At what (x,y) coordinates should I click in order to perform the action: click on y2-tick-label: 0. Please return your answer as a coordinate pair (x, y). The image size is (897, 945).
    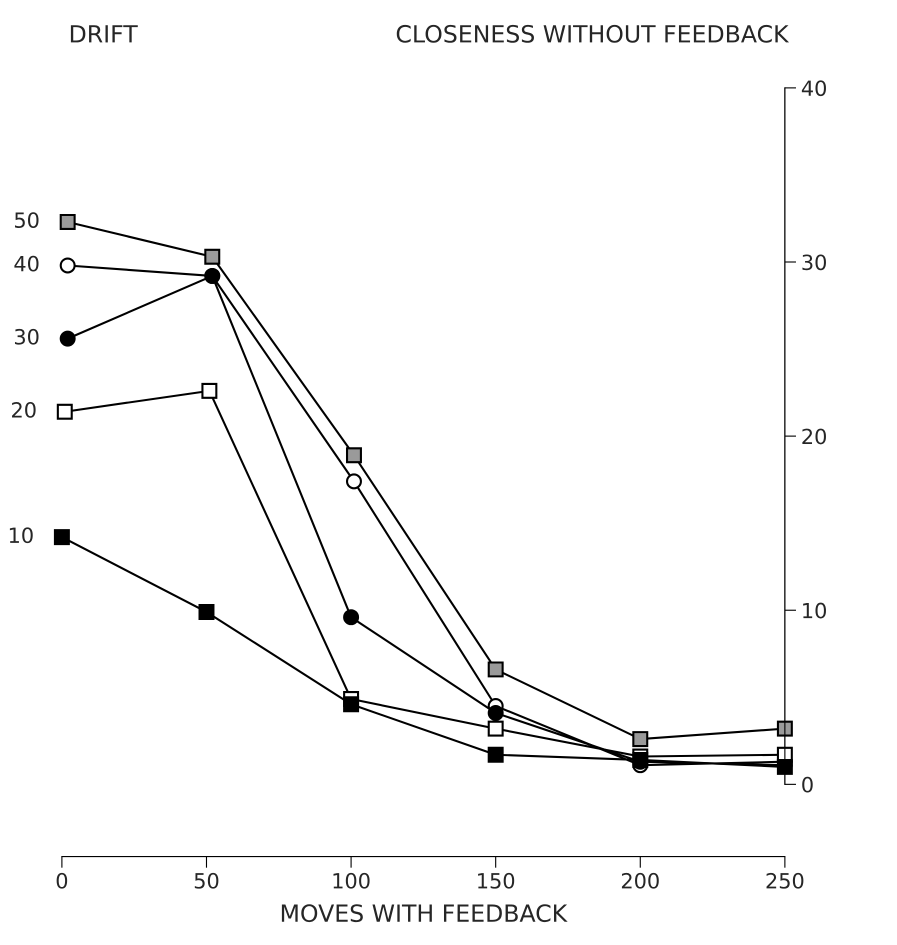
    Looking at the image, I should click on (807, 784).